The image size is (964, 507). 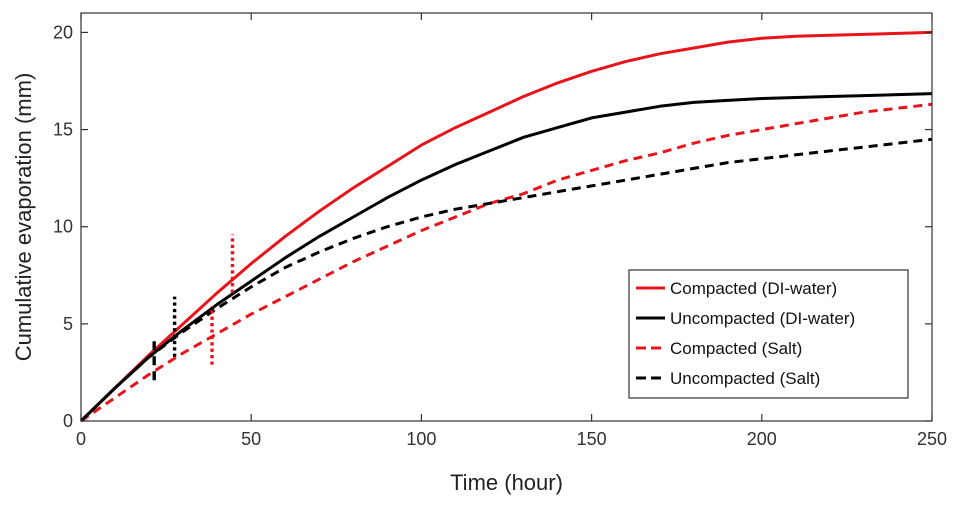 I want to click on y-axis-title: Cumulative evaporation (mm), so click(x=23, y=217).